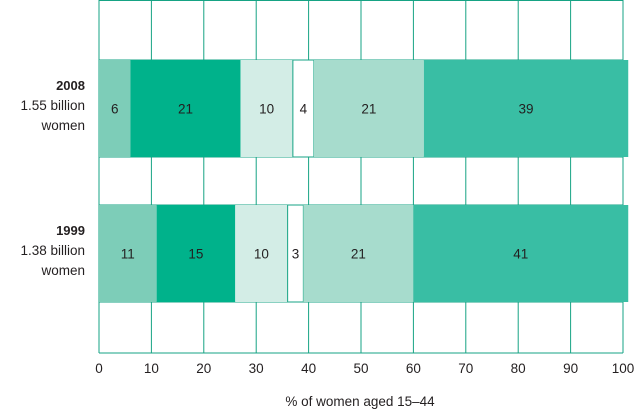 This screenshot has height=415, width=639. I want to click on category-title: 1999, so click(70, 230).